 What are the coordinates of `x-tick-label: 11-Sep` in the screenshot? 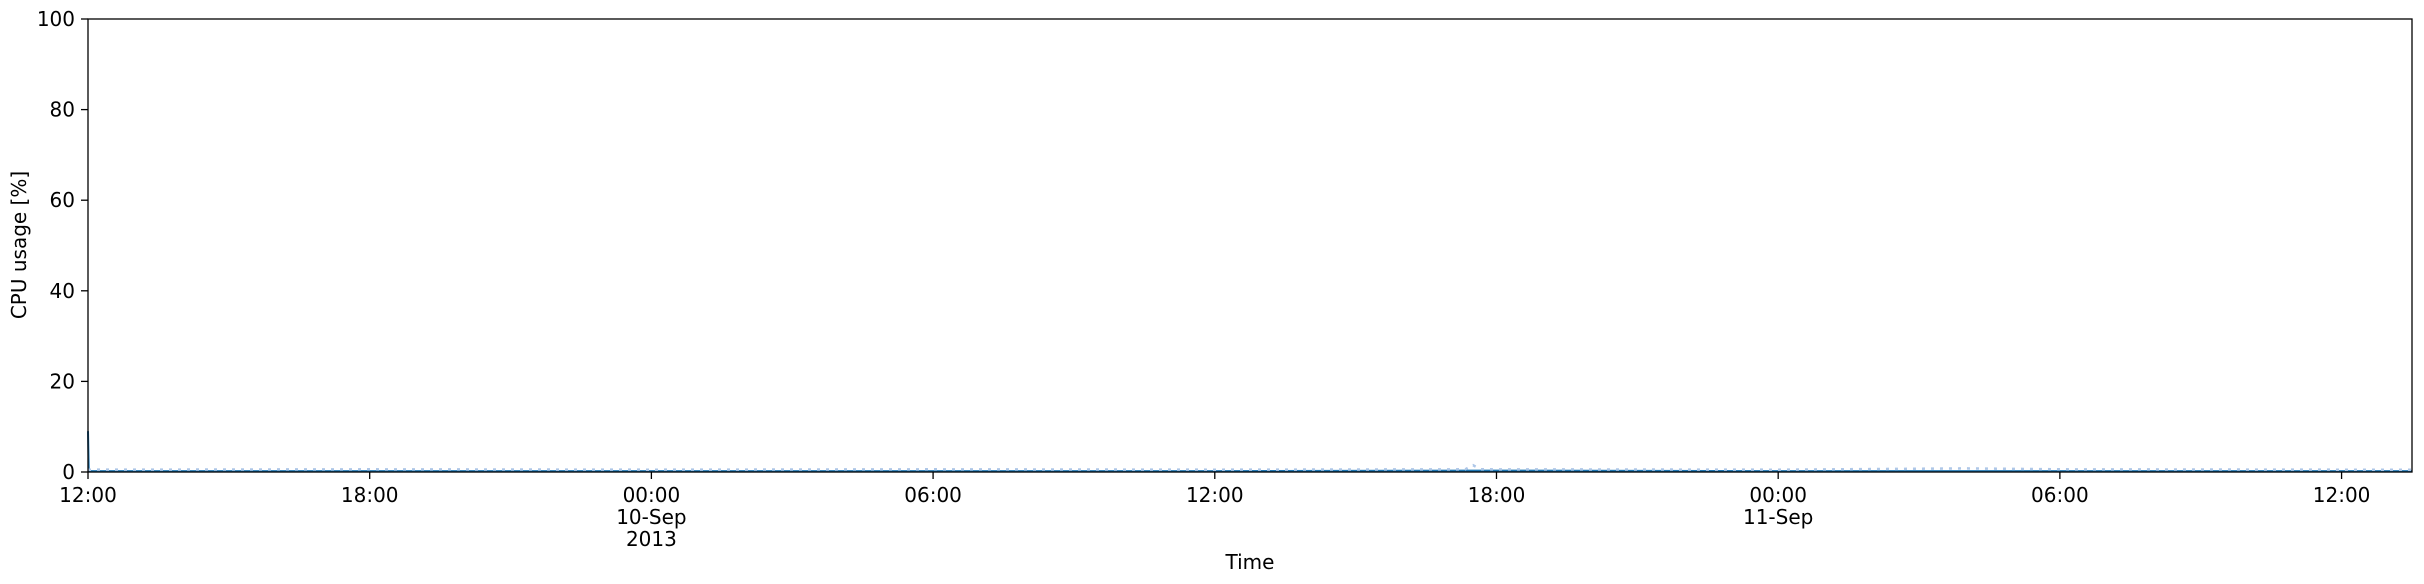 It's located at (1778, 517).